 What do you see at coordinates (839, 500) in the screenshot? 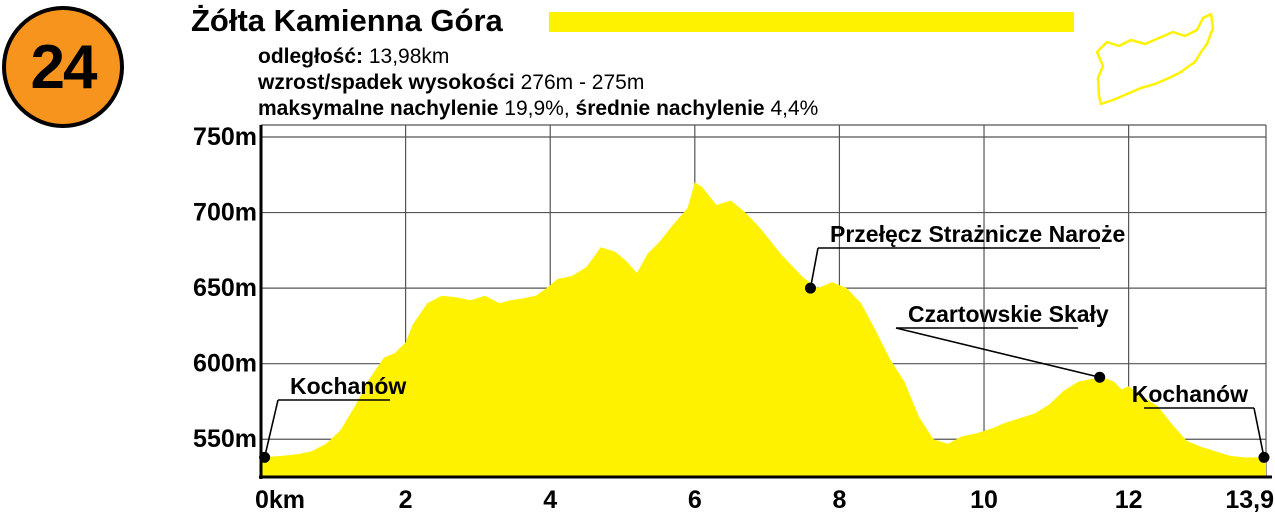
I see `x-tick-label: 8` at bounding box center [839, 500].